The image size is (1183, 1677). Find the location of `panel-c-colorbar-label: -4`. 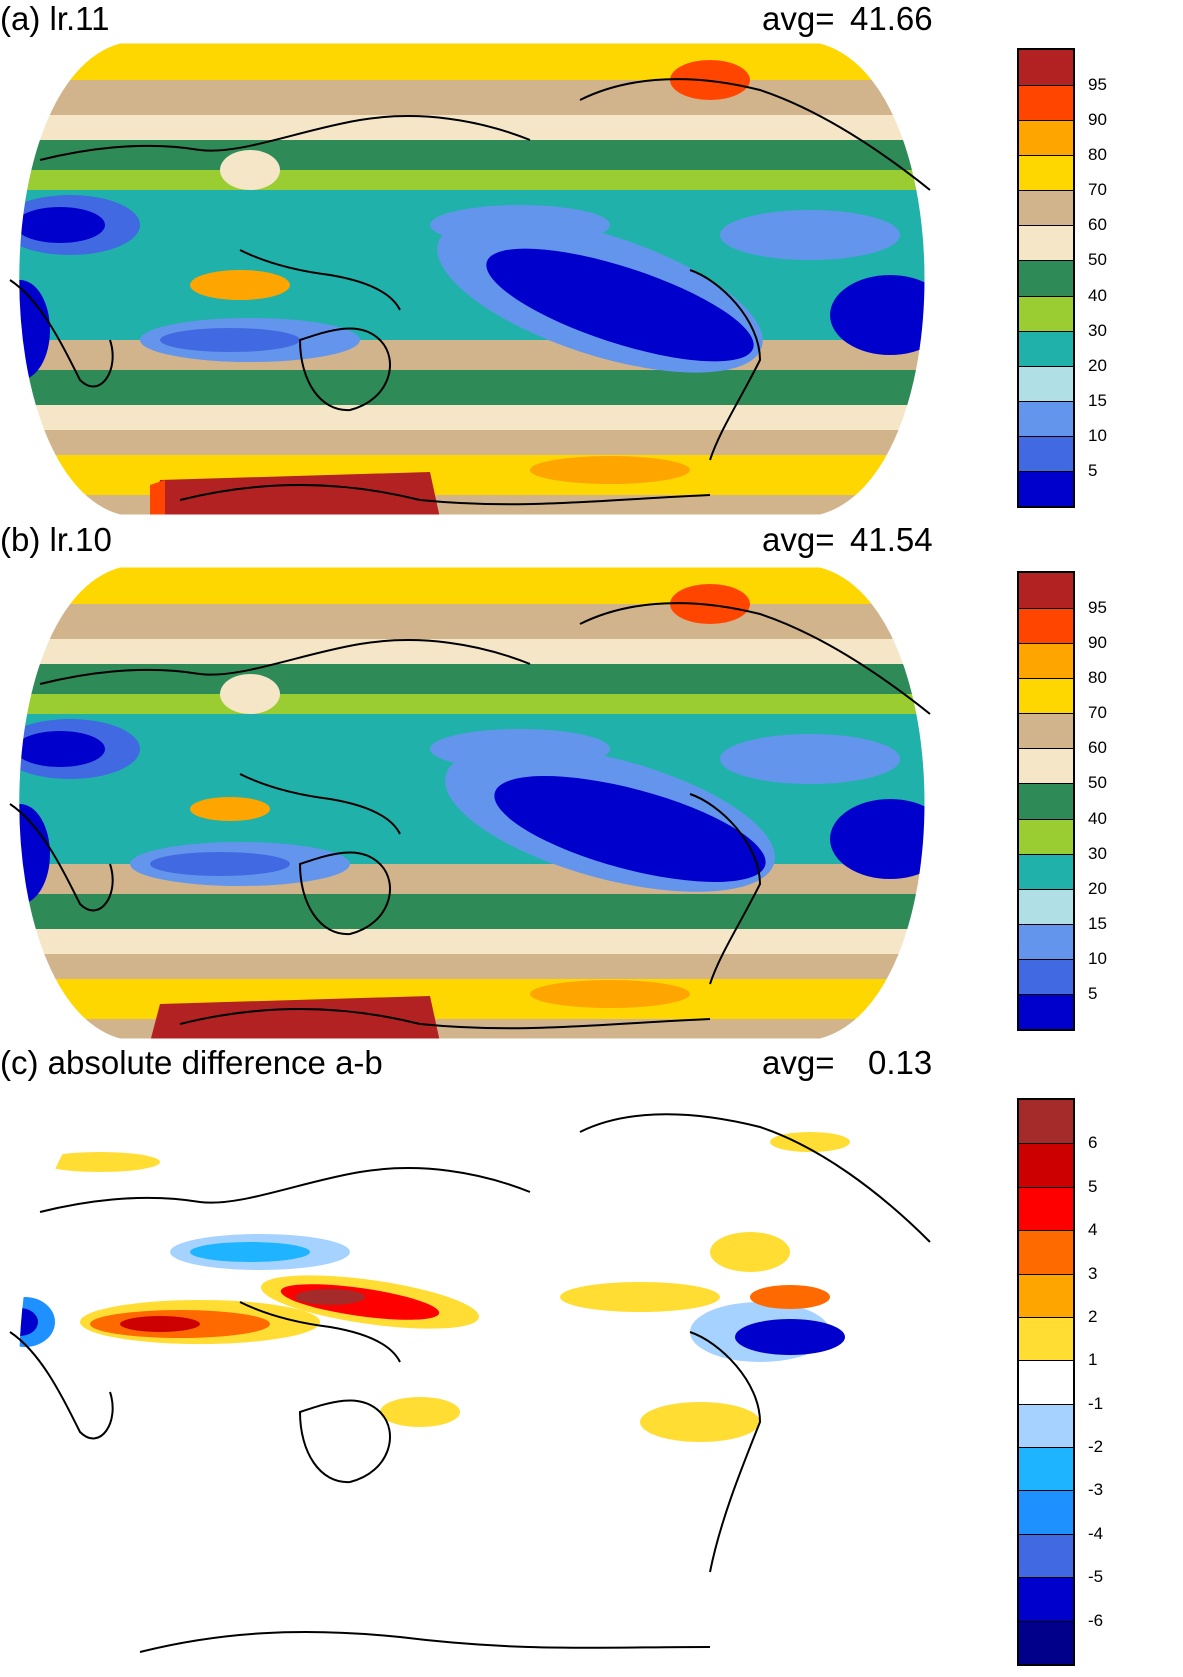

panel-c-colorbar-label: -4 is located at coordinates (1096, 1533).